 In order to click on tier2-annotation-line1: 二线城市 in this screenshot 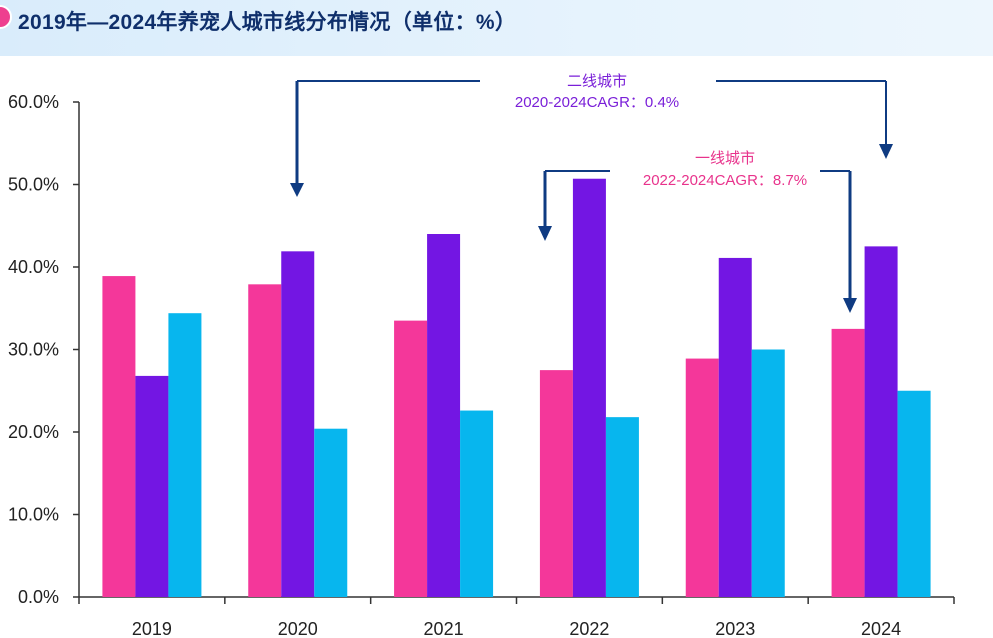, I will do `click(597, 81)`.